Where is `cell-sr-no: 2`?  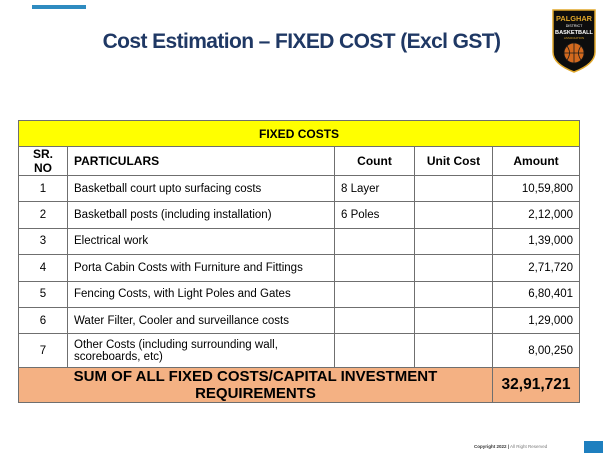 cell-sr-no: 2 is located at coordinates (43, 215).